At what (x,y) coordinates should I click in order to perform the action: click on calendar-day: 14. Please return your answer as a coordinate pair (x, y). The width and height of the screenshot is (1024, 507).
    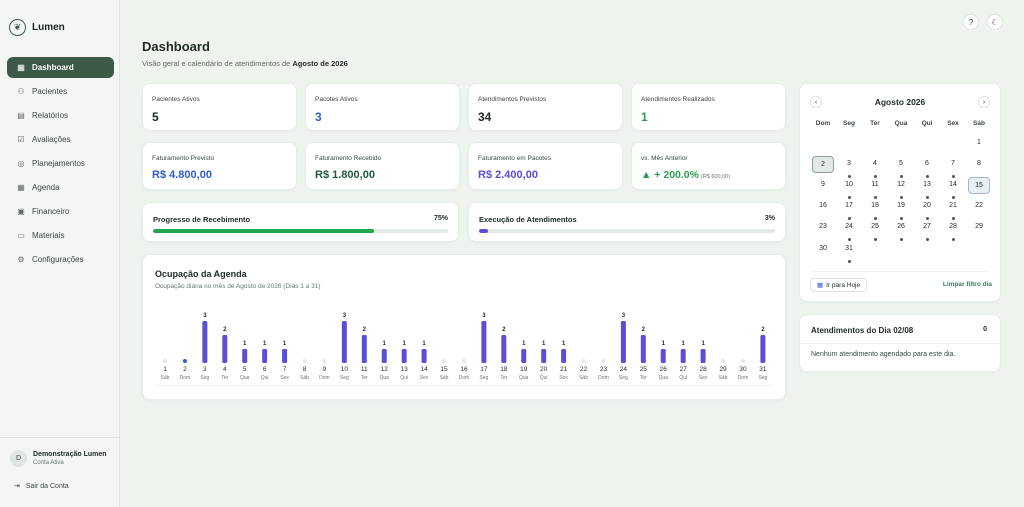
    Looking at the image, I should click on (953, 188).